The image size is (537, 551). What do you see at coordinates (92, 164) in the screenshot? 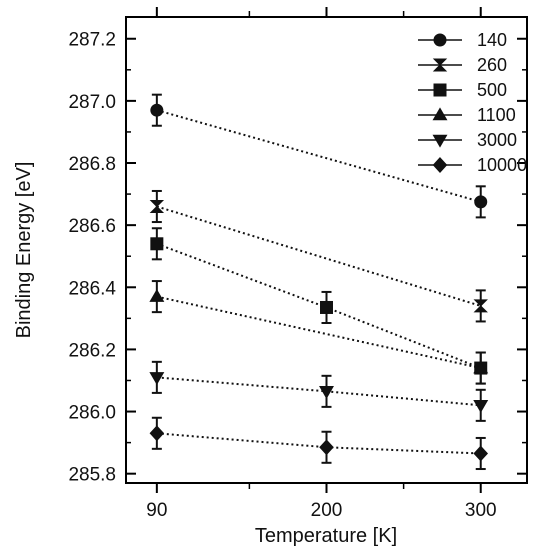
I see `y-tick-label: 286.8` at bounding box center [92, 164].